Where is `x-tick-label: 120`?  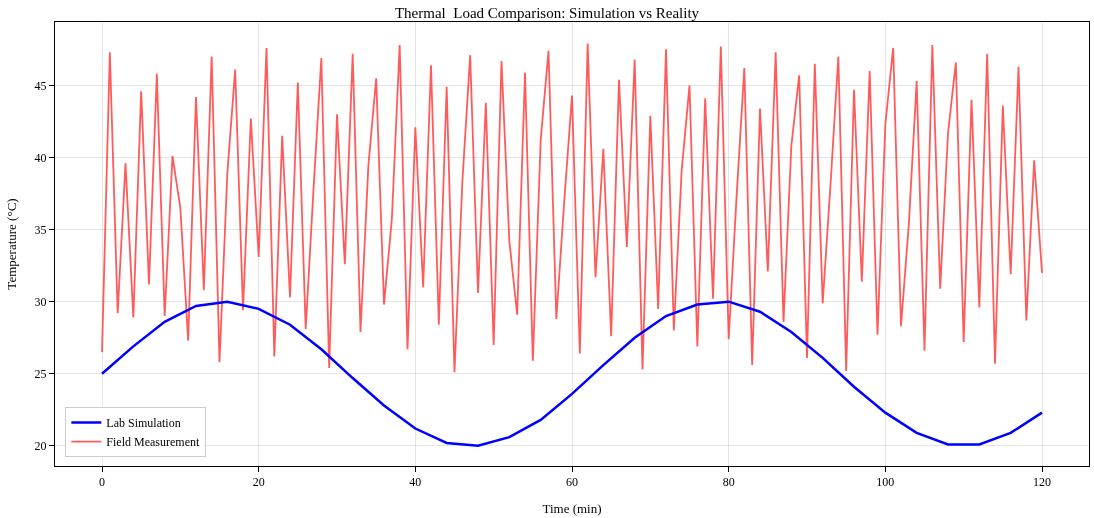
x-tick-label: 120 is located at coordinates (1042, 482).